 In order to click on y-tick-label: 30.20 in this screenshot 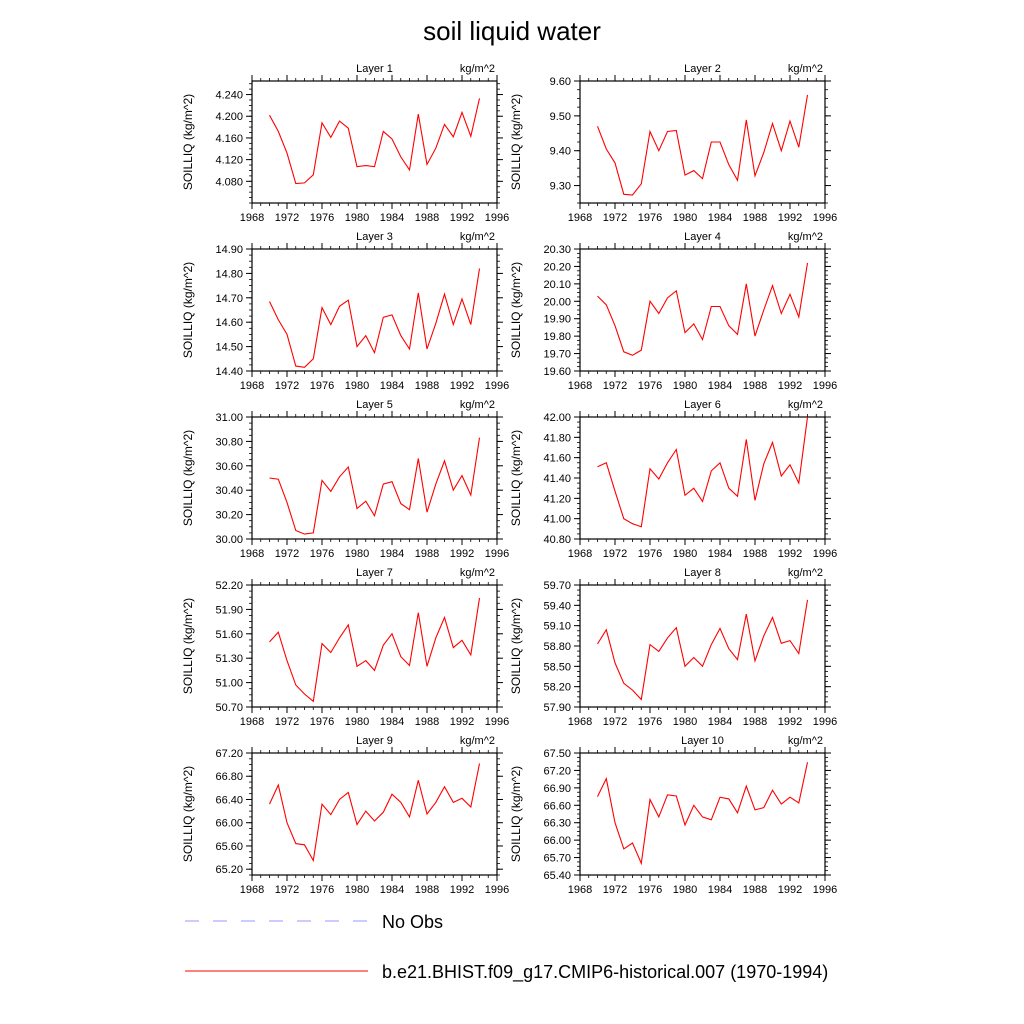, I will do `click(229, 516)`.